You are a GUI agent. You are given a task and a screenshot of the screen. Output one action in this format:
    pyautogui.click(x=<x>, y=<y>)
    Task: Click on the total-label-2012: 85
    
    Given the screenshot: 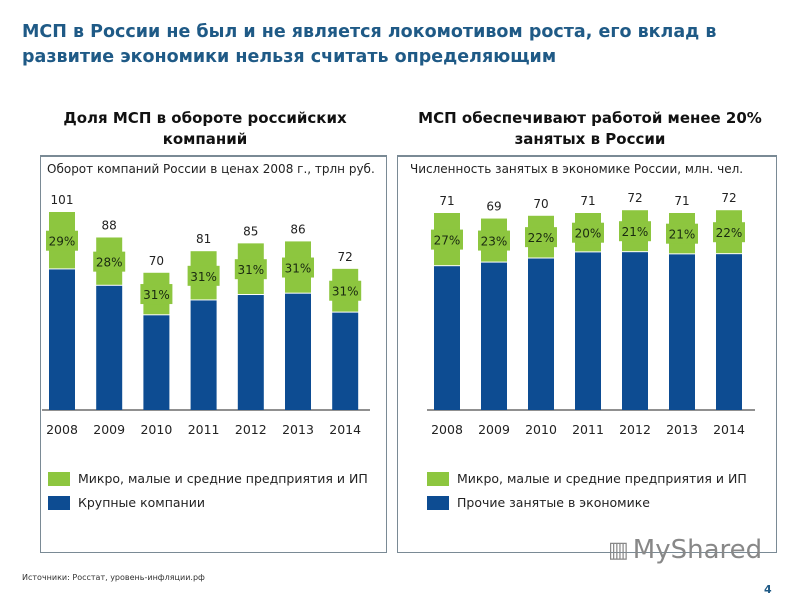 What is the action you would take?
    pyautogui.click(x=250, y=231)
    